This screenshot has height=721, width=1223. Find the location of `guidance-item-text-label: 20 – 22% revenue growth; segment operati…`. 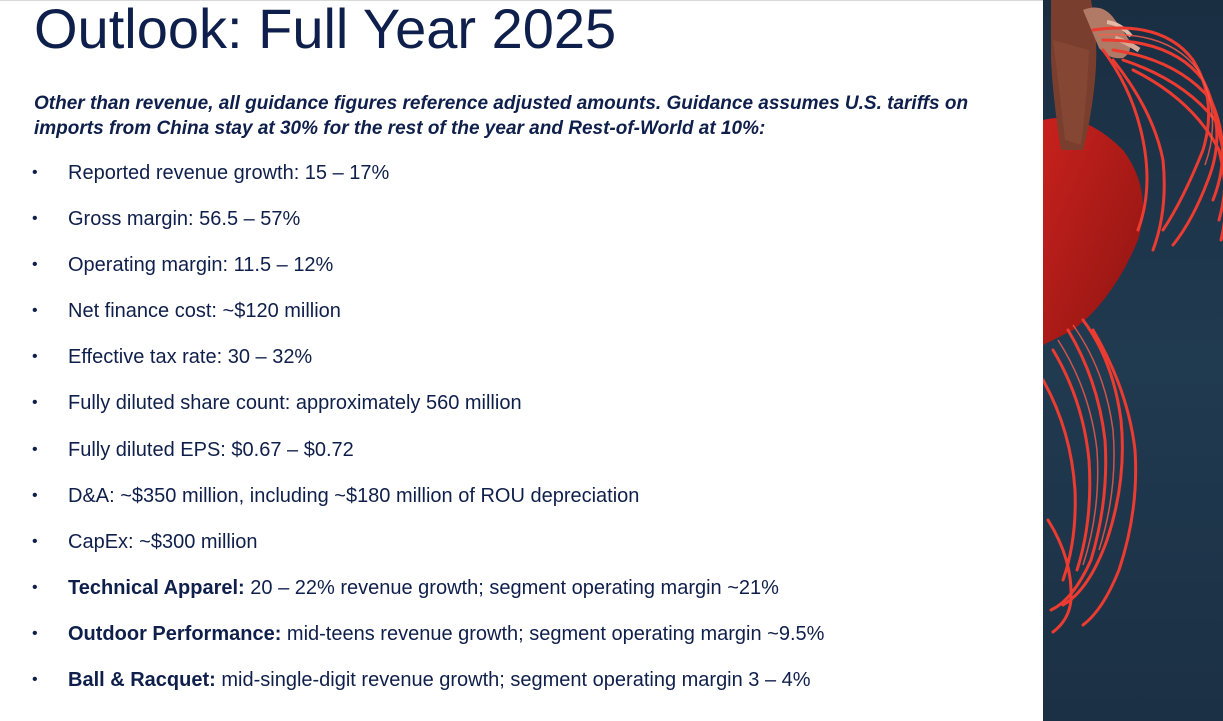

guidance-item-text-label: 20 – 22% revenue growth; segment operati… is located at coordinates (514, 587).